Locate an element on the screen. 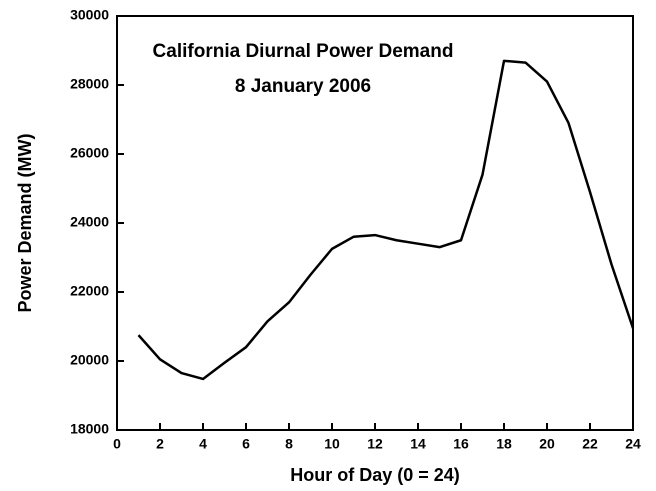 Image resolution: width=656 pixels, height=491 pixels. y-tick-label: 30000 is located at coordinates (89, 15).